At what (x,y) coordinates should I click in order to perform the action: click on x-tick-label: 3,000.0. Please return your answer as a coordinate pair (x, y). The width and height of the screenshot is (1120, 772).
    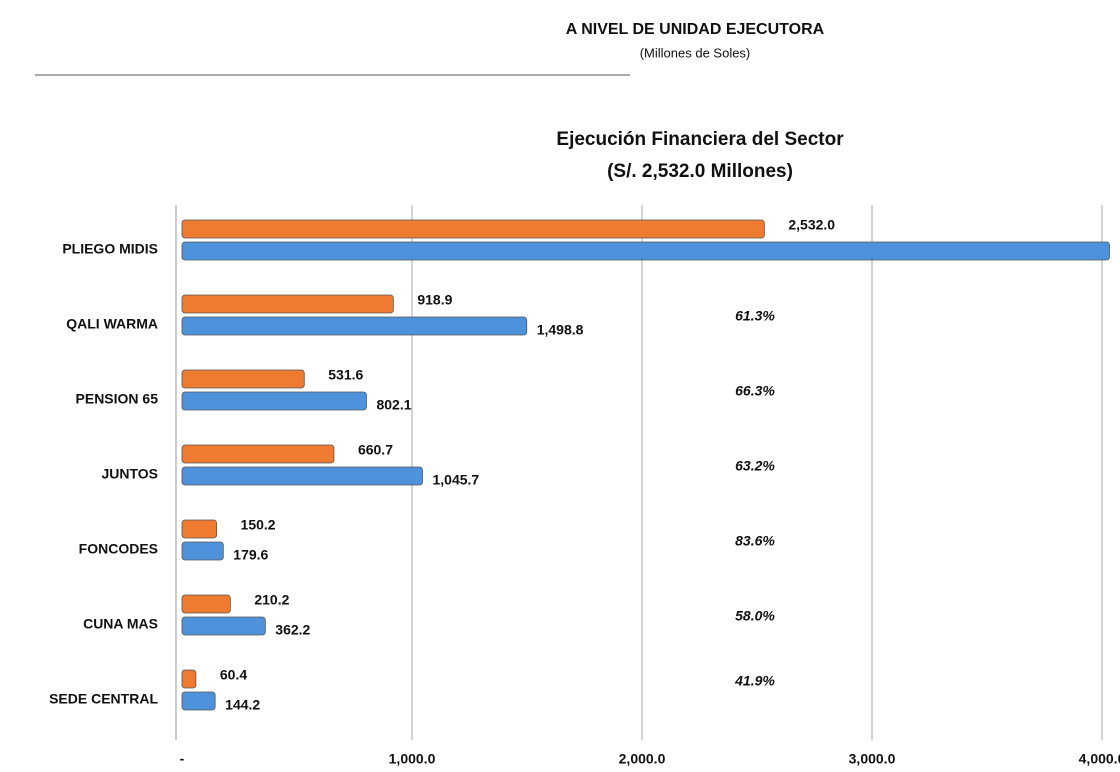
    Looking at the image, I should click on (872, 759).